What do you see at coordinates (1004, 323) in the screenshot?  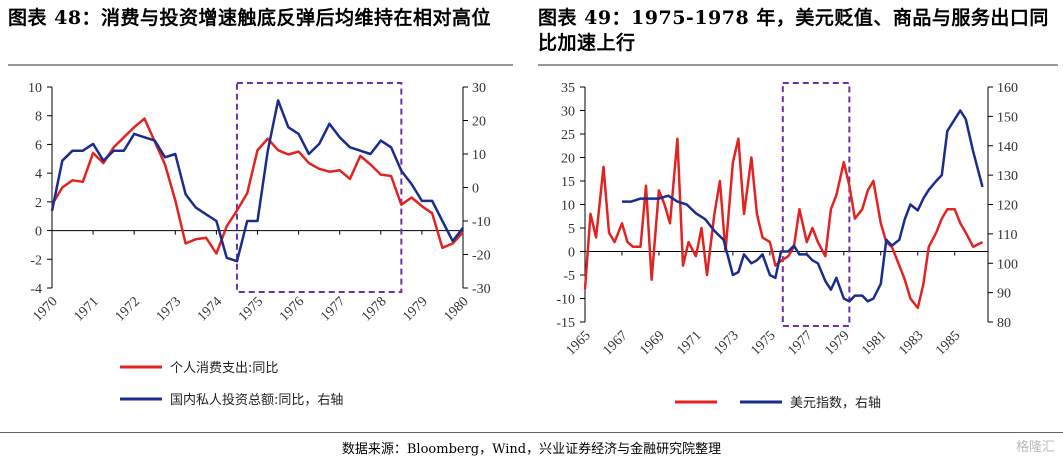 I see `right-tick-label: 80` at bounding box center [1004, 323].